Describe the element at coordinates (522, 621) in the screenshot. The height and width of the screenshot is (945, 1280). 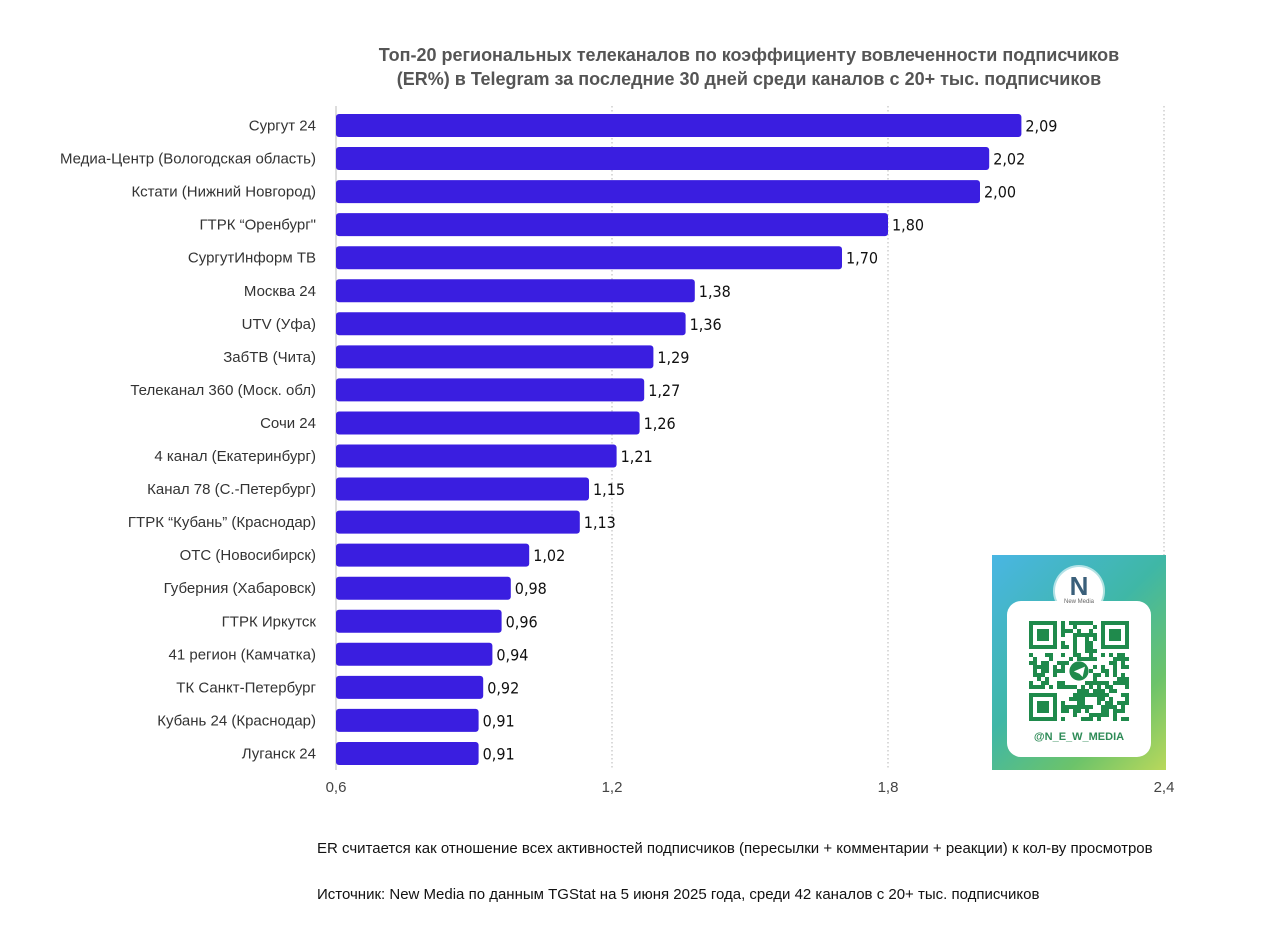
I see `value-label: 0,96` at that location.